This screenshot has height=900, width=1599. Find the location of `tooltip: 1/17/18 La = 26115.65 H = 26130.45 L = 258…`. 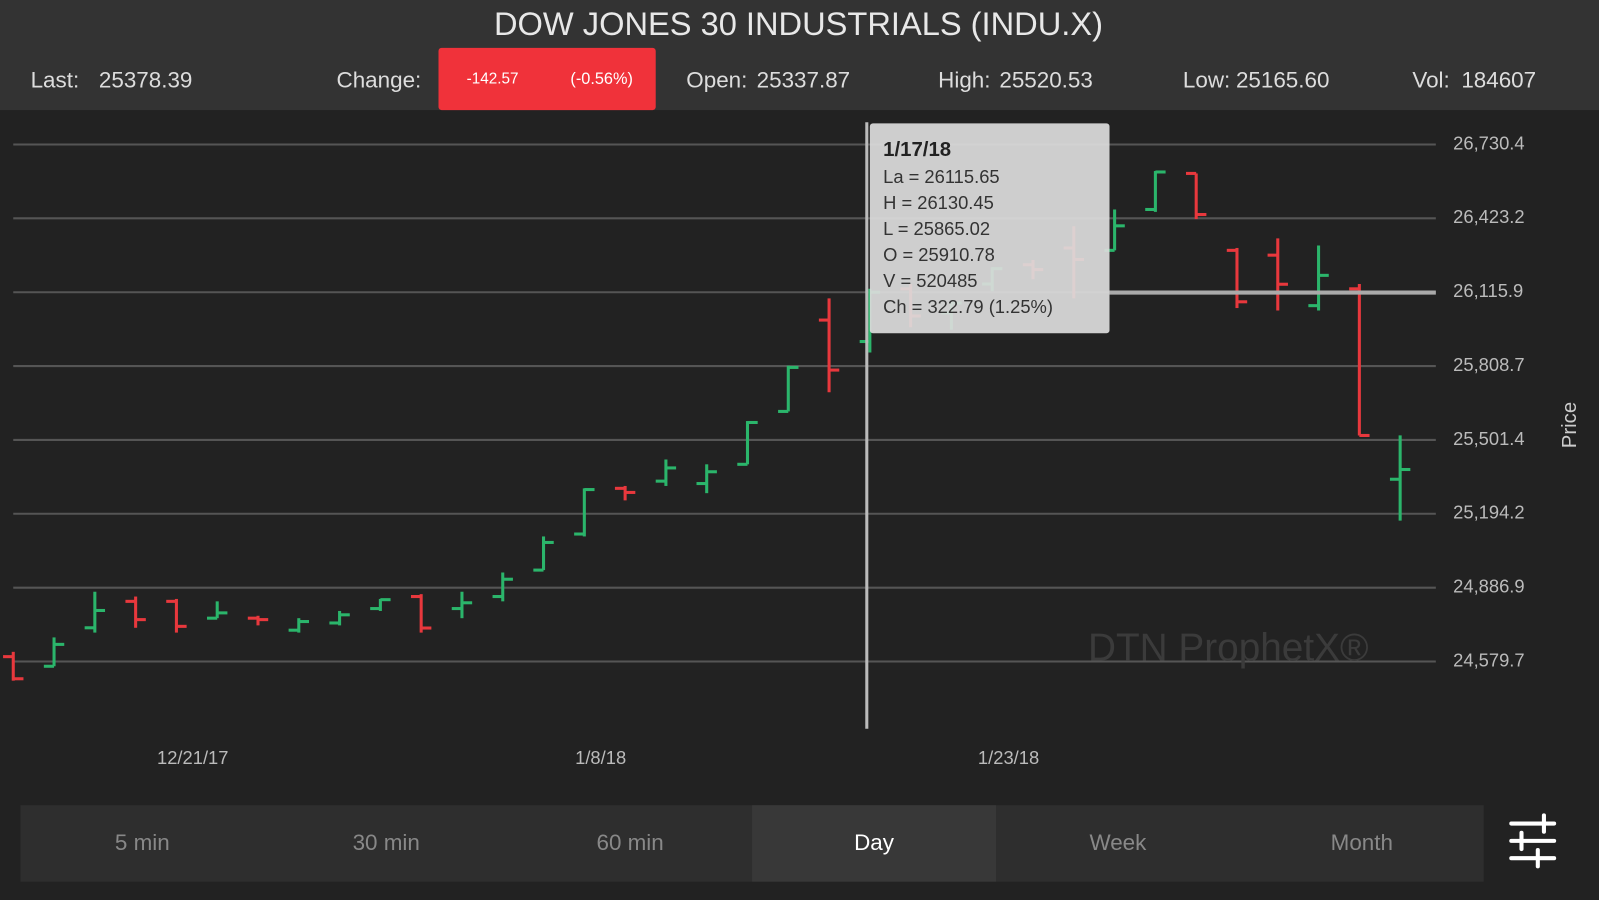

tooltip: 1/17/18 La = 26115.65 H = 26130.45 L = 258… is located at coordinates (989, 228).